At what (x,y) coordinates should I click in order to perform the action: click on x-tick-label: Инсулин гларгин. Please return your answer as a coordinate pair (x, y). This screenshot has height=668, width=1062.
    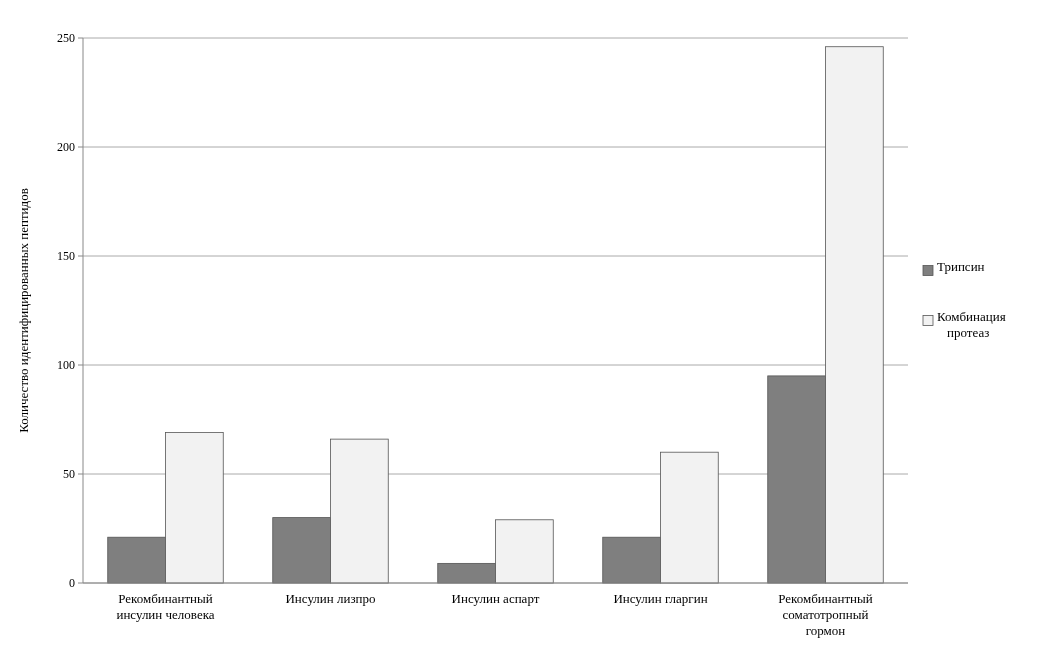
    Looking at the image, I should click on (660, 598).